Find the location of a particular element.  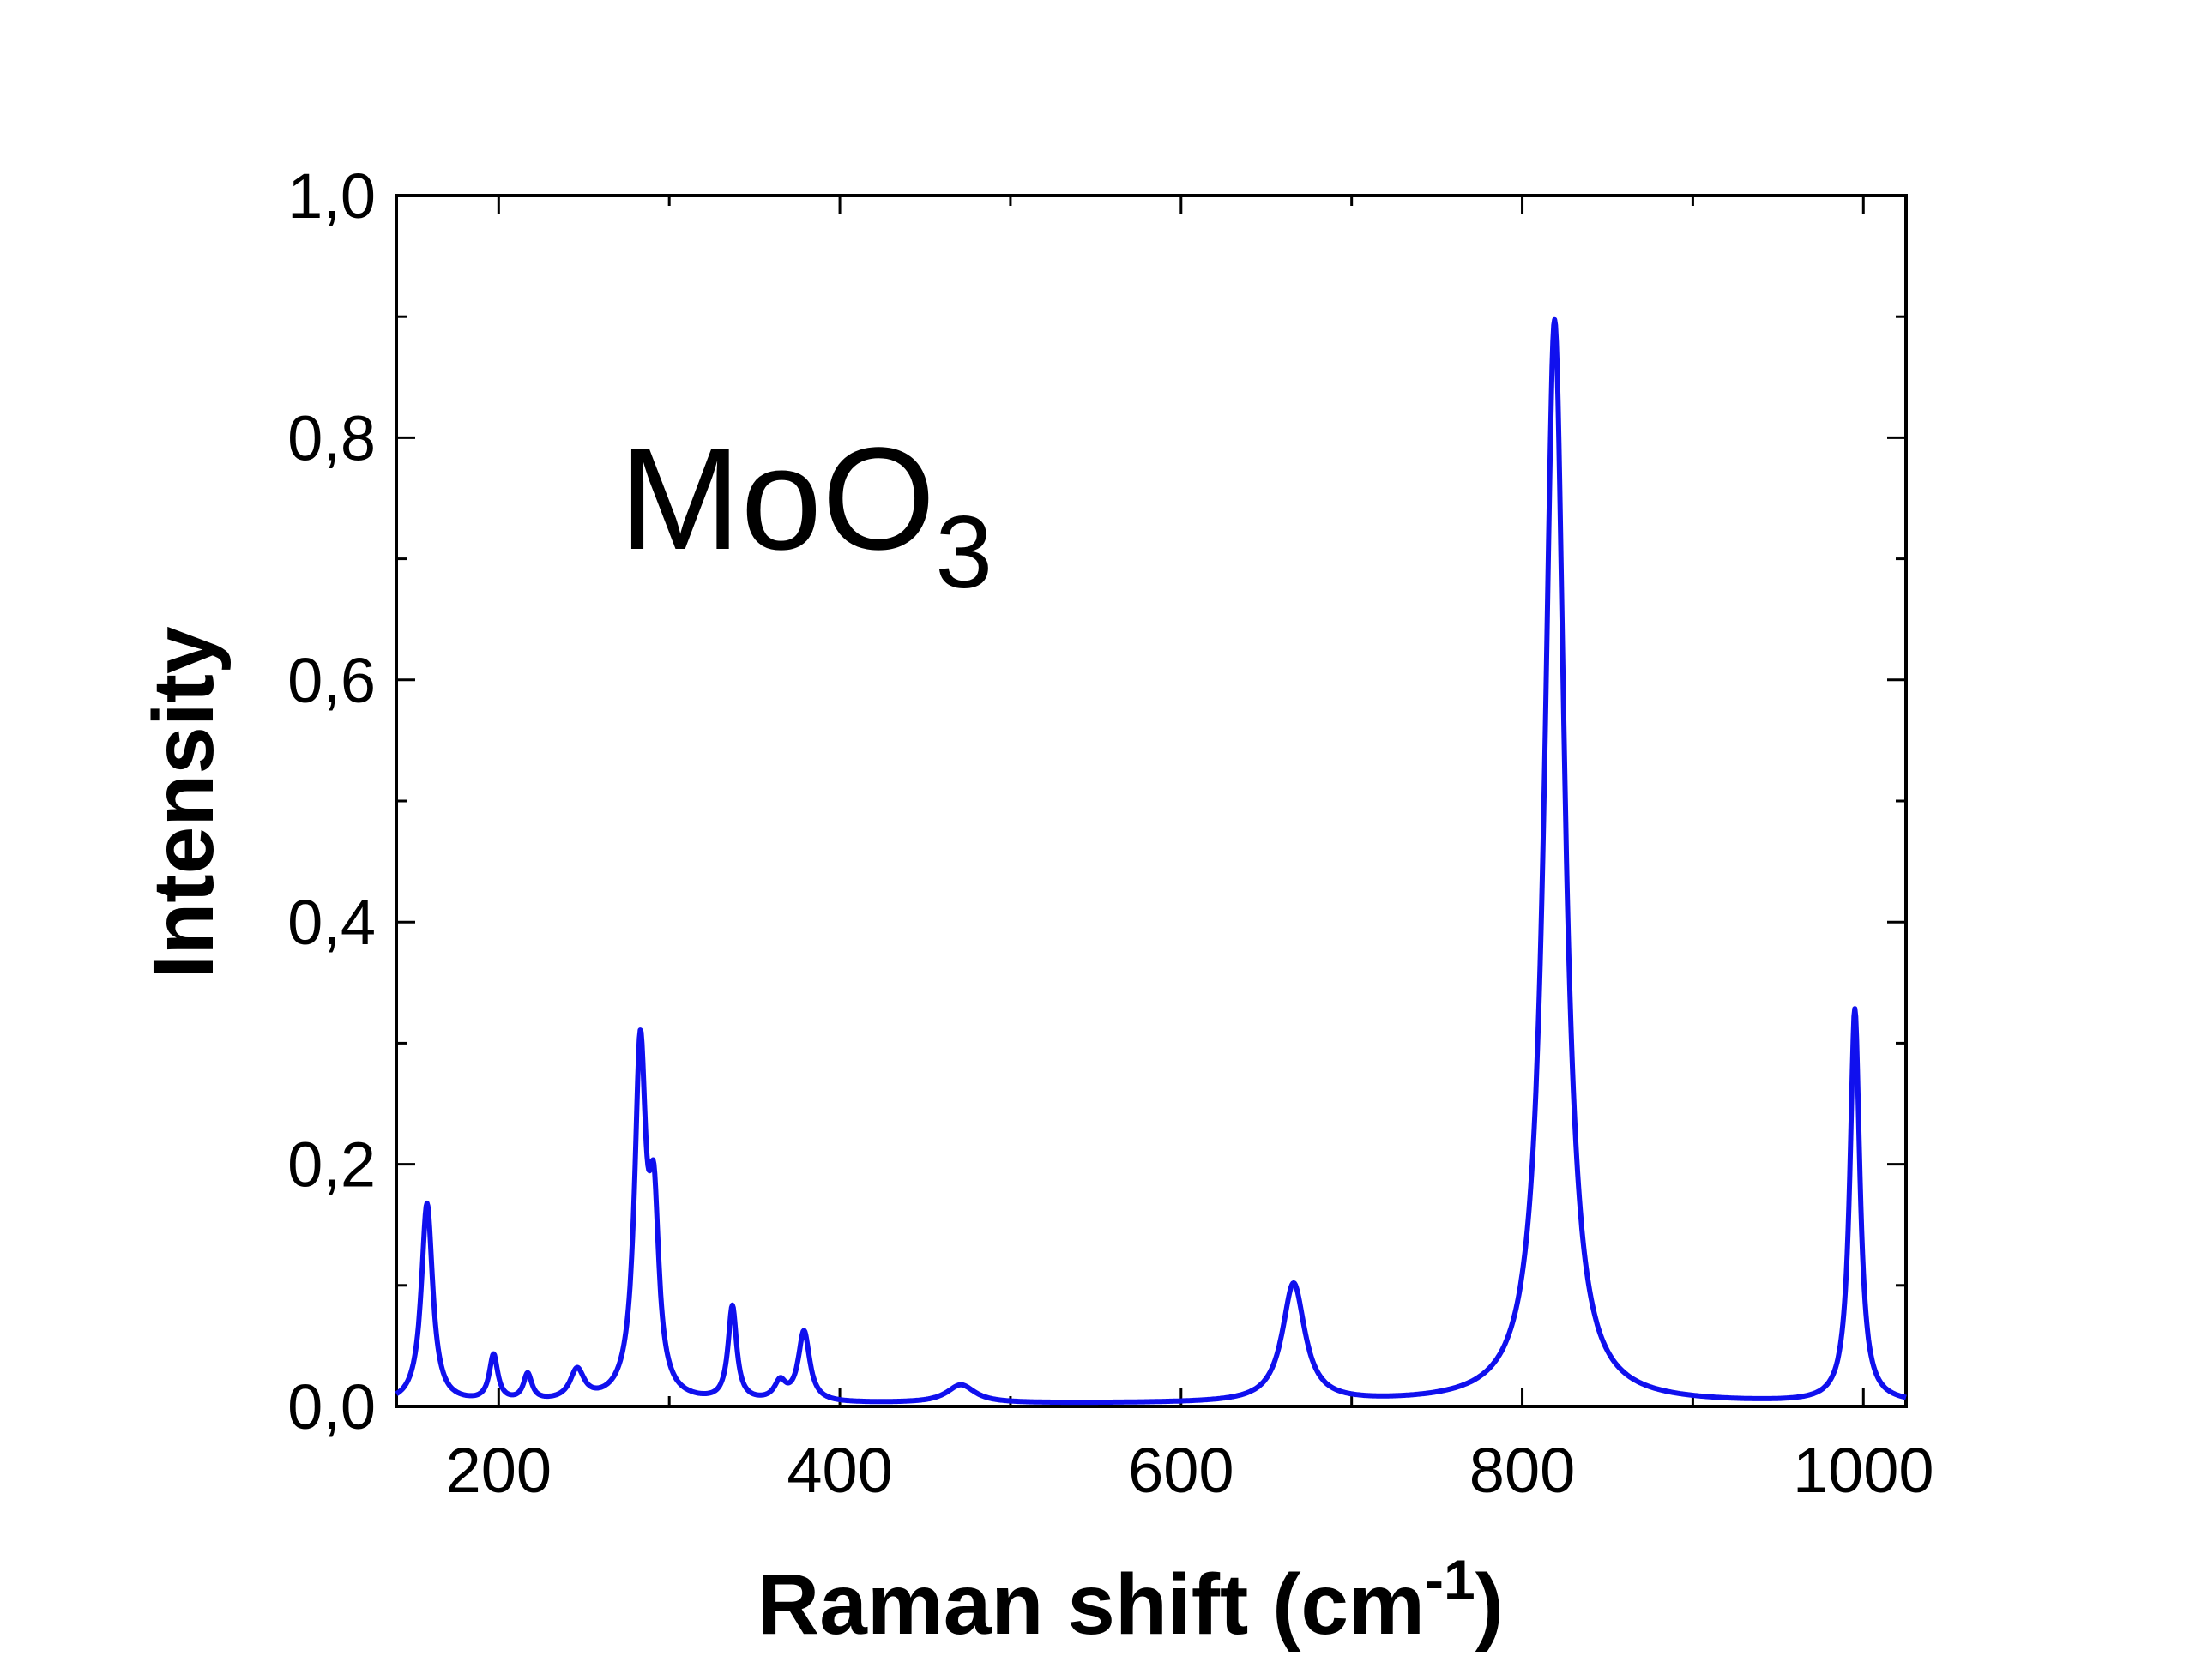

x-axis-title: Raman shift (cm-1) is located at coordinates (1130, 1600).